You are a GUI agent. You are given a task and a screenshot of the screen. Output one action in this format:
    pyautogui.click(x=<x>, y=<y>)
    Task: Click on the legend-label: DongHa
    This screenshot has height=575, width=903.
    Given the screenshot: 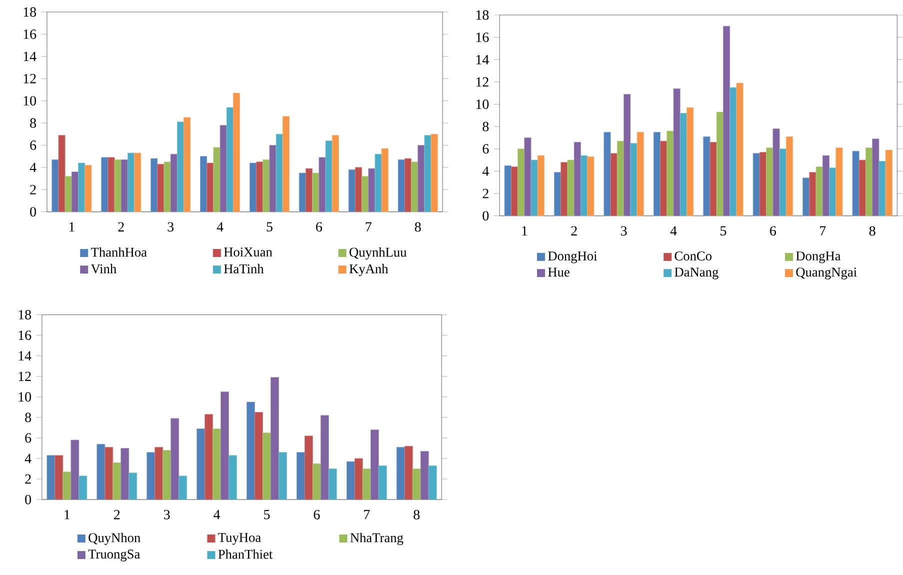 What is the action you would take?
    pyautogui.click(x=818, y=257)
    